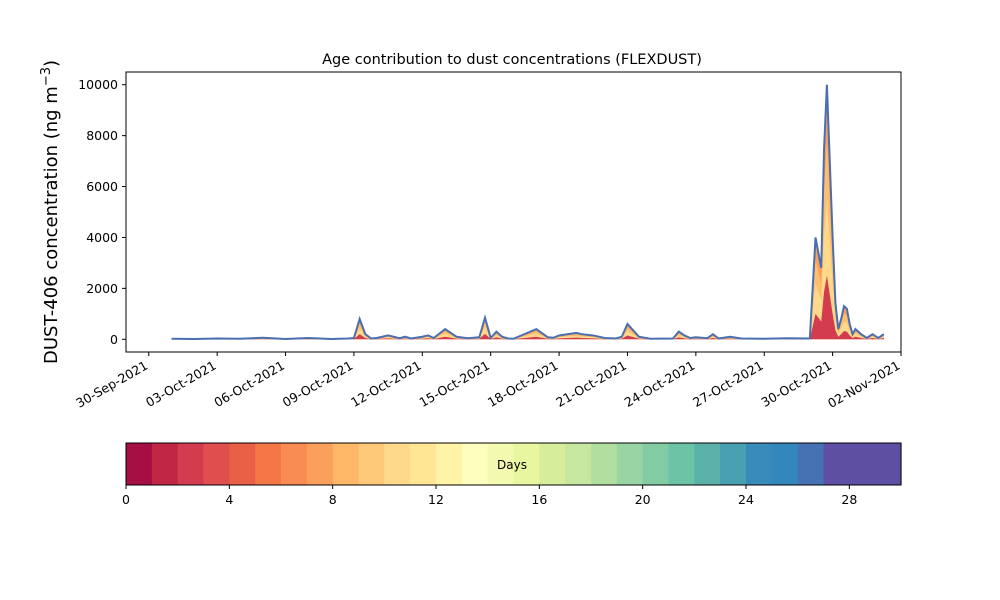 Image resolution: width=1000 pixels, height=600 pixels. I want to click on colorbar-tick-label: 28, so click(849, 499).